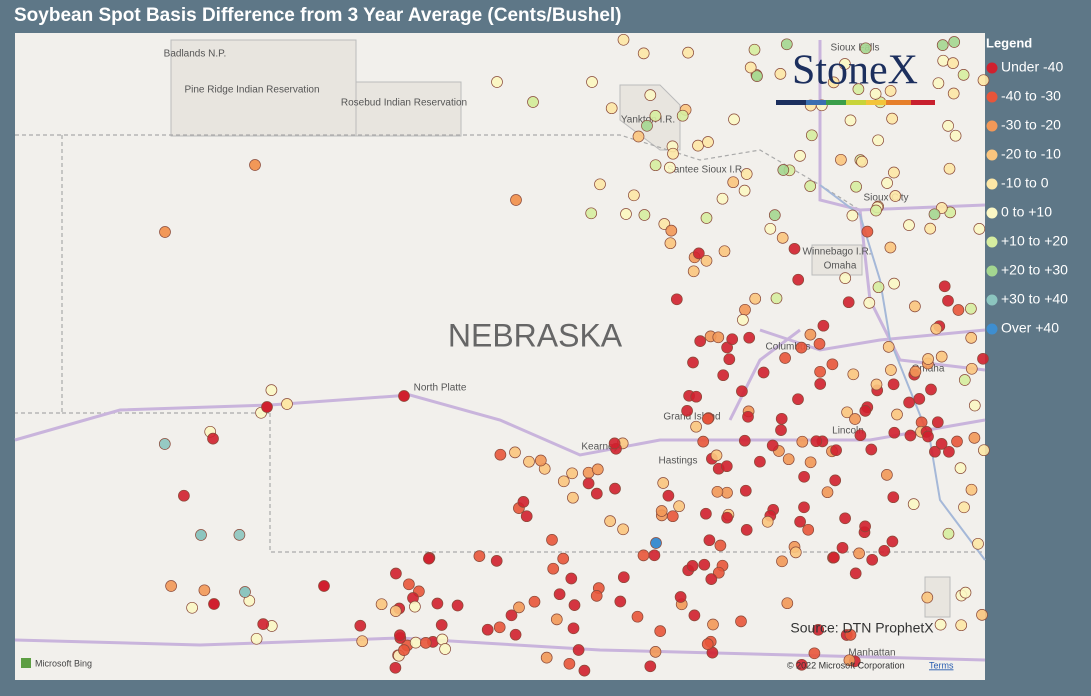 This screenshot has height=696, width=1091. I want to click on map-label: Winnebago I.R., so click(837, 252).